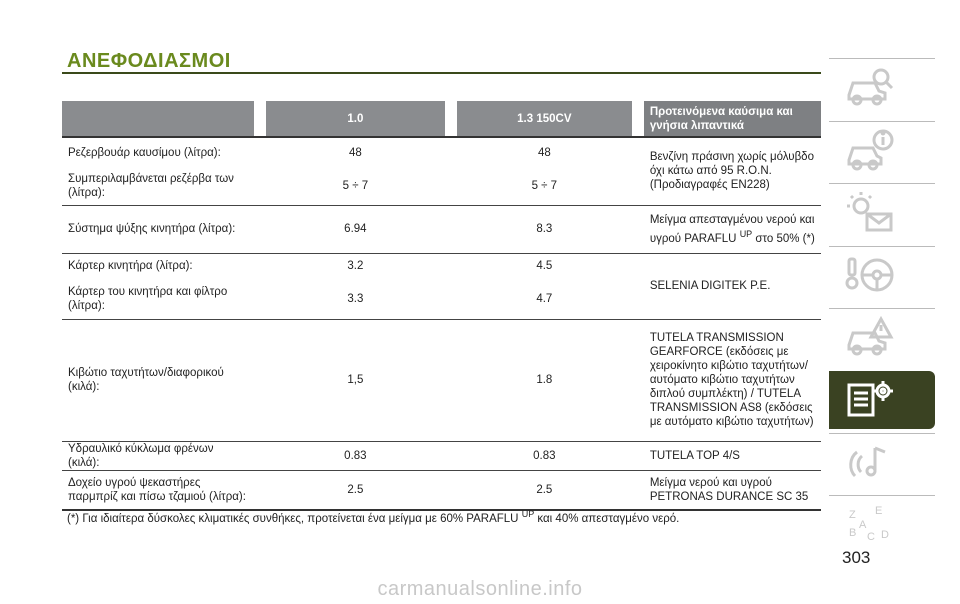  I want to click on tab-technical-data, so click(882, 399).